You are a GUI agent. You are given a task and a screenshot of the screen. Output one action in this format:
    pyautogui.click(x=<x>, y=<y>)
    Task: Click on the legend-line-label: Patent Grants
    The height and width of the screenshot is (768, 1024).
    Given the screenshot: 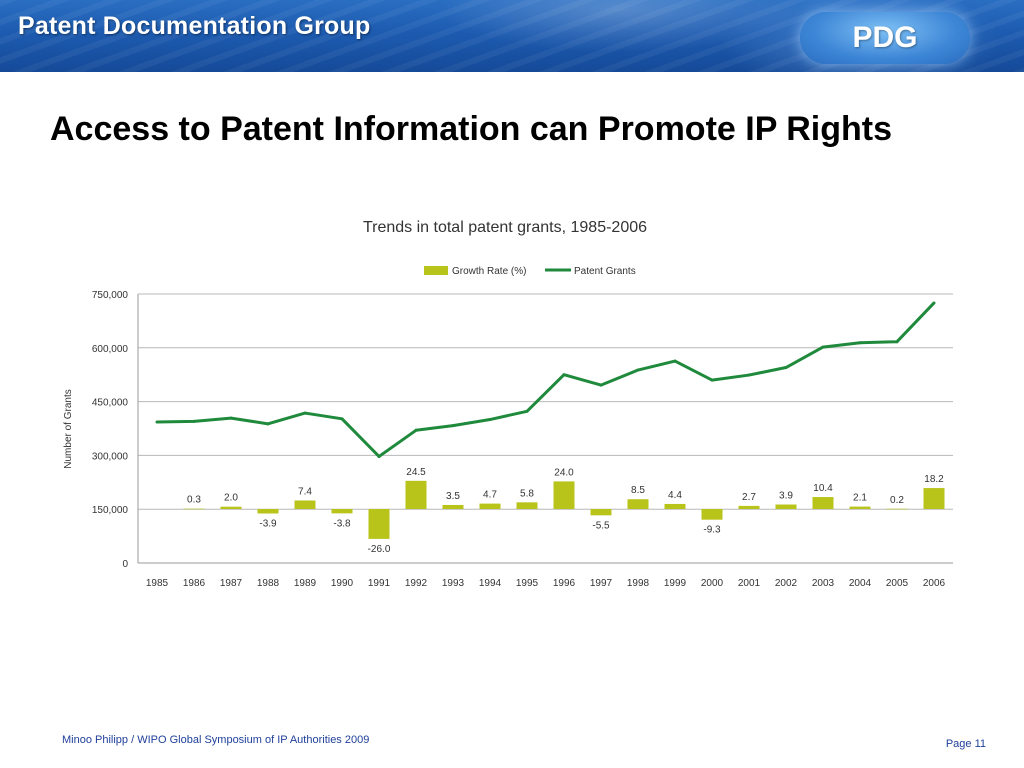 What is the action you would take?
    pyautogui.click(x=605, y=271)
    